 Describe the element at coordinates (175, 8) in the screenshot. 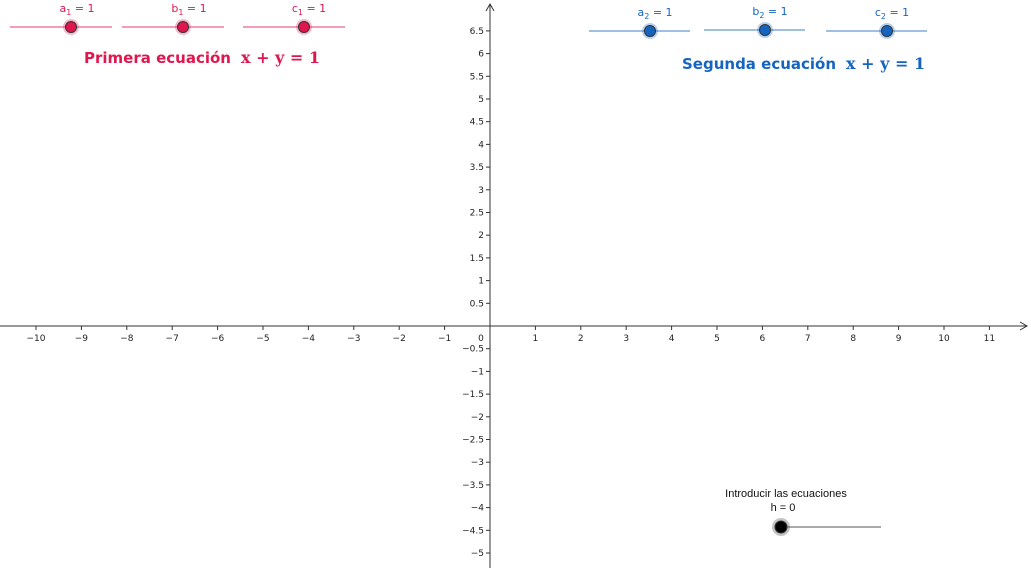

I see `slider-b1-var: b` at that location.